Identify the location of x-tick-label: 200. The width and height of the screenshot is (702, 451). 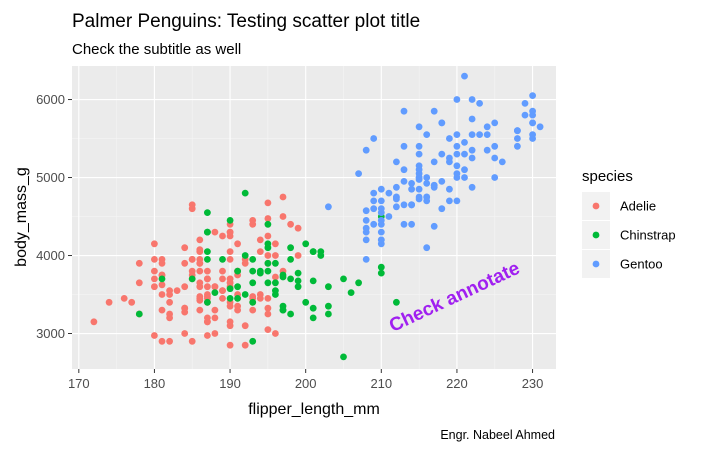
(306, 383).